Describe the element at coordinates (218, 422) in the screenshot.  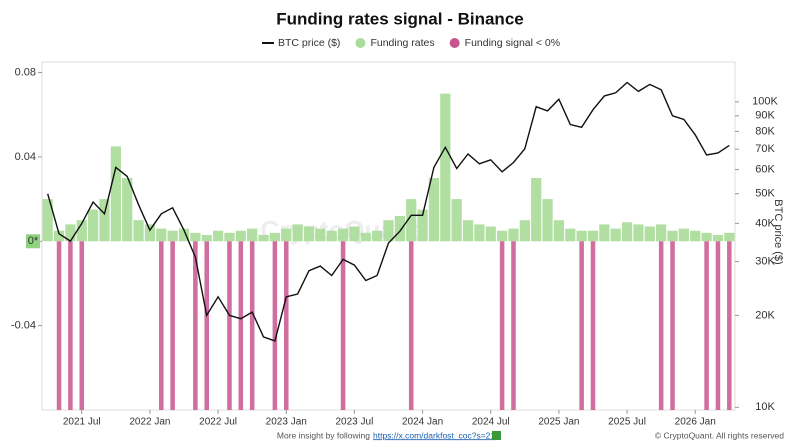
I see `x-tick-label: 2022 Jul` at that location.